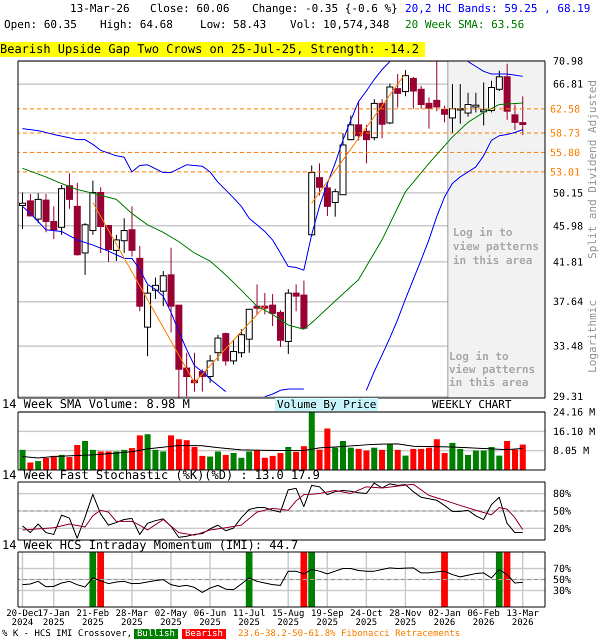 The height and width of the screenshot is (640, 600). What do you see at coordinates (562, 494) in the screenshot?
I see `y-tick-label: 80%` at bounding box center [562, 494].